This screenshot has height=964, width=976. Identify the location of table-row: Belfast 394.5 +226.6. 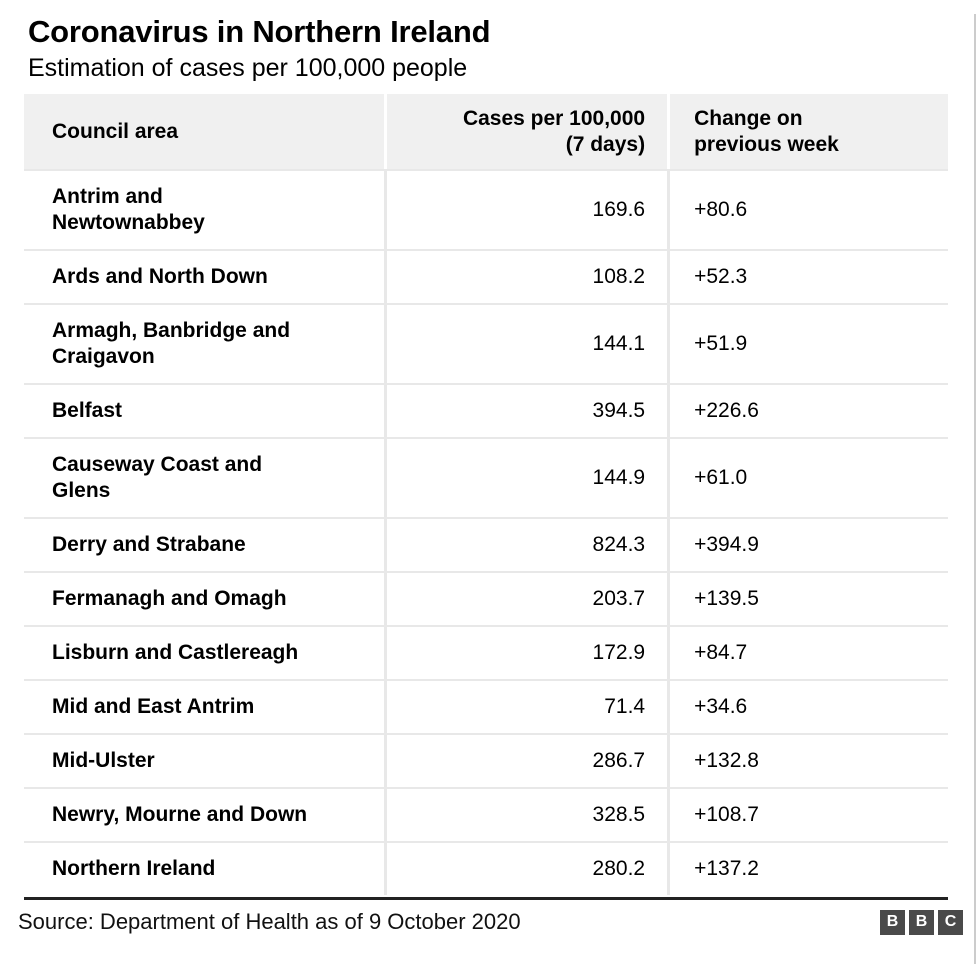
(486, 410).